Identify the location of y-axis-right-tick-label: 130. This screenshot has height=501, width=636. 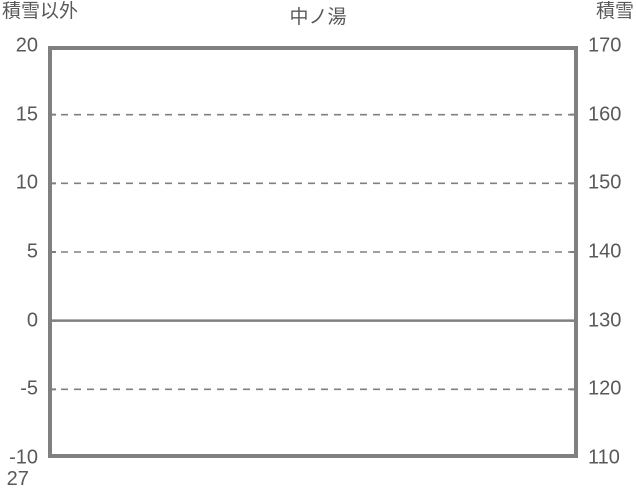
(605, 320).